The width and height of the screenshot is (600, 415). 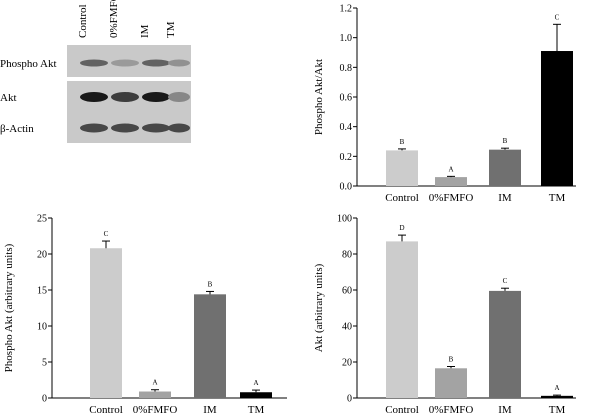 I want to click on blot-lane-label: Control, so click(x=83, y=21).